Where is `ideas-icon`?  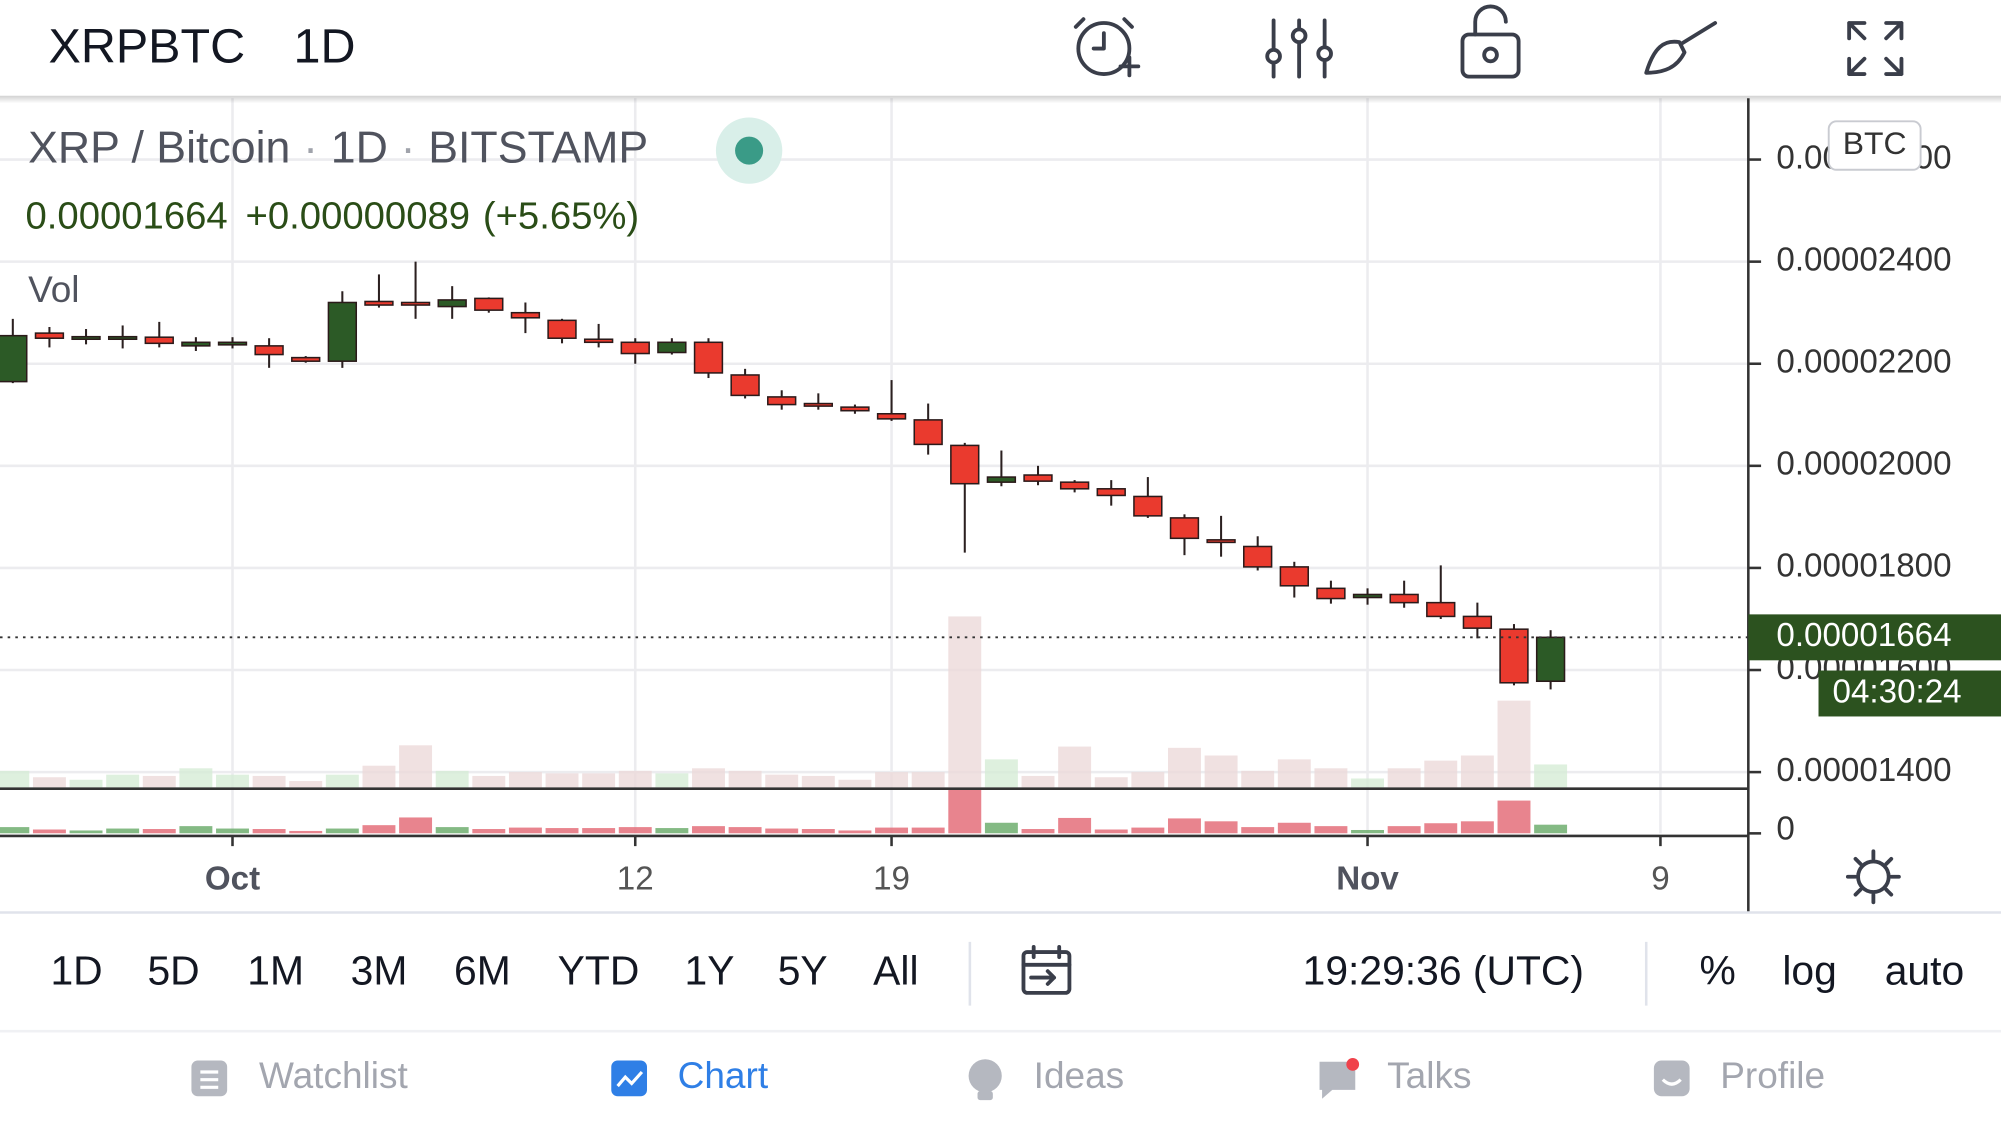
ideas-icon is located at coordinates (985, 1076).